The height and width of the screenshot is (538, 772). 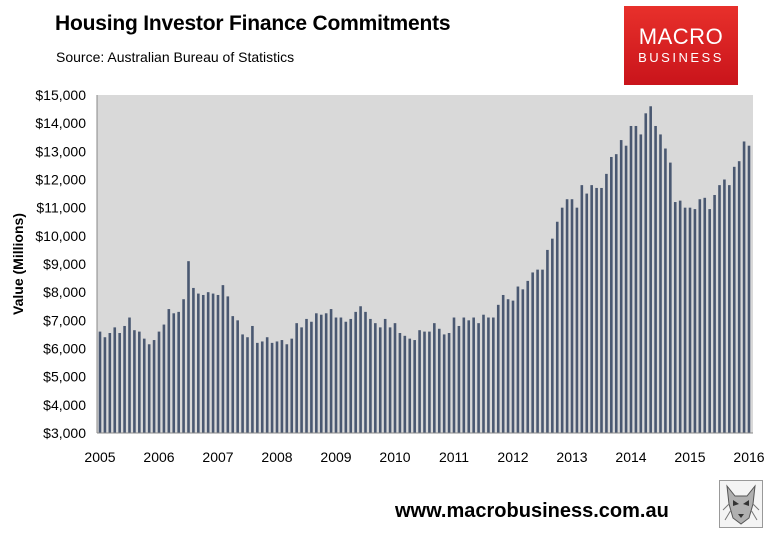 I want to click on logo-line-2: BUSINESS, so click(x=681, y=57).